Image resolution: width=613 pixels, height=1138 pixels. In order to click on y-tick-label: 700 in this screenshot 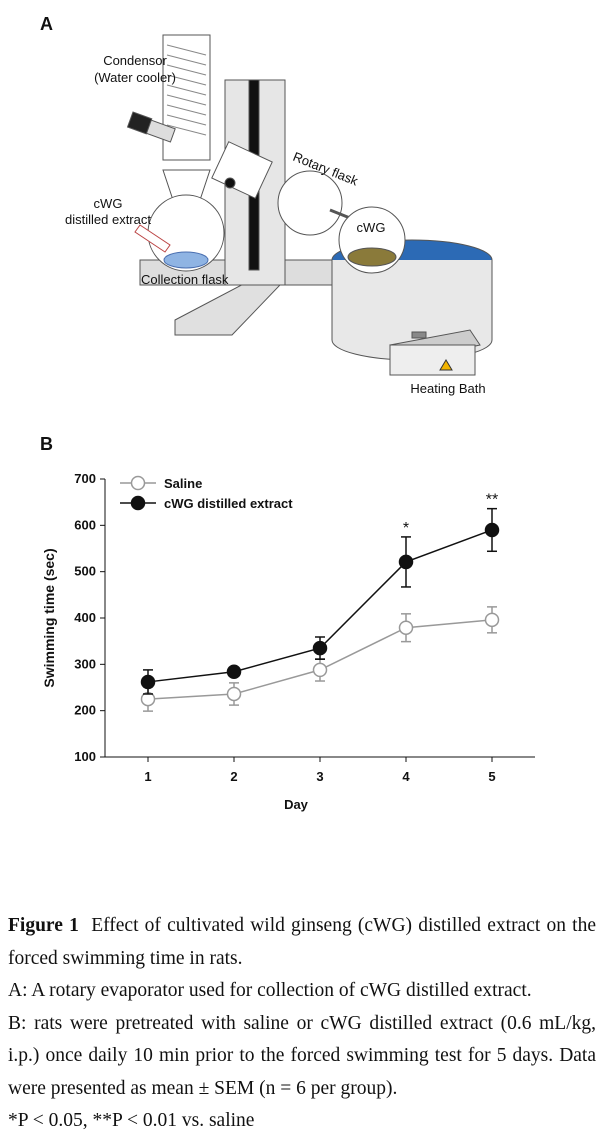, I will do `click(85, 478)`.